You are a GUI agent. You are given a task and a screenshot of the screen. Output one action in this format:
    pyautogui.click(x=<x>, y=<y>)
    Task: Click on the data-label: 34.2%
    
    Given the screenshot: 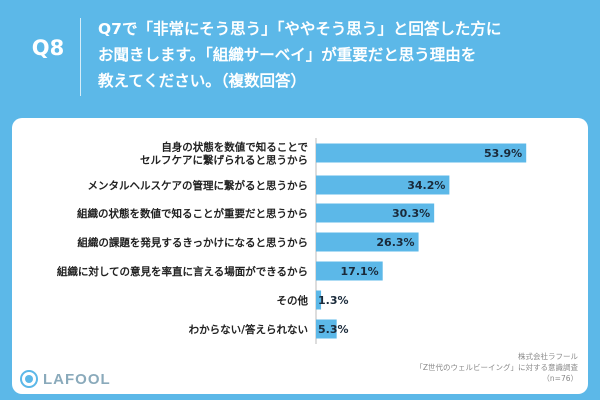 What is the action you would take?
    pyautogui.click(x=426, y=185)
    